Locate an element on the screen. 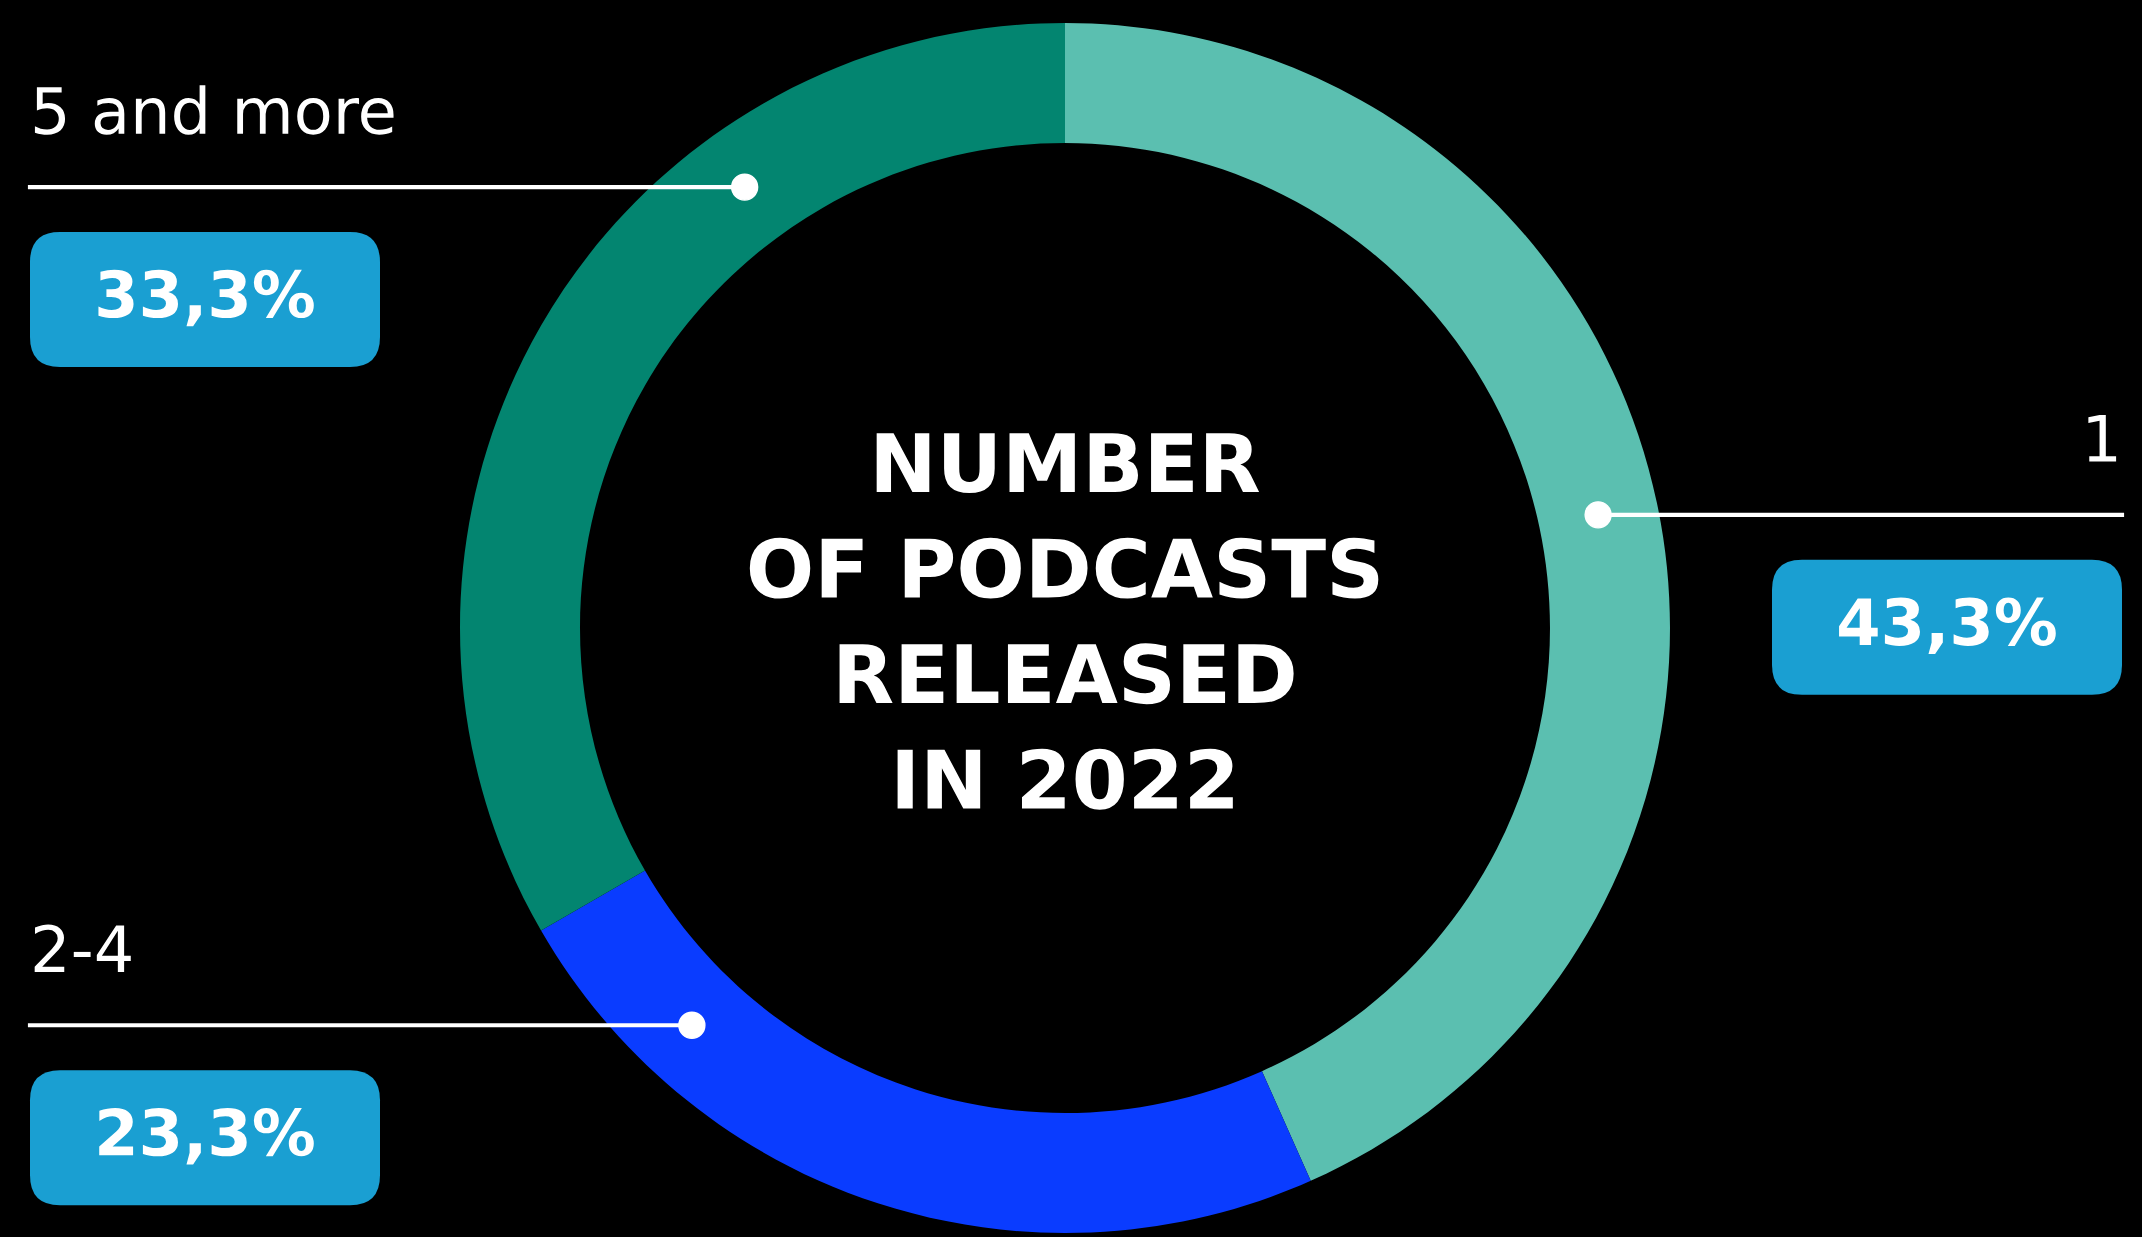  slice-label: 1 is located at coordinates (2102, 438).